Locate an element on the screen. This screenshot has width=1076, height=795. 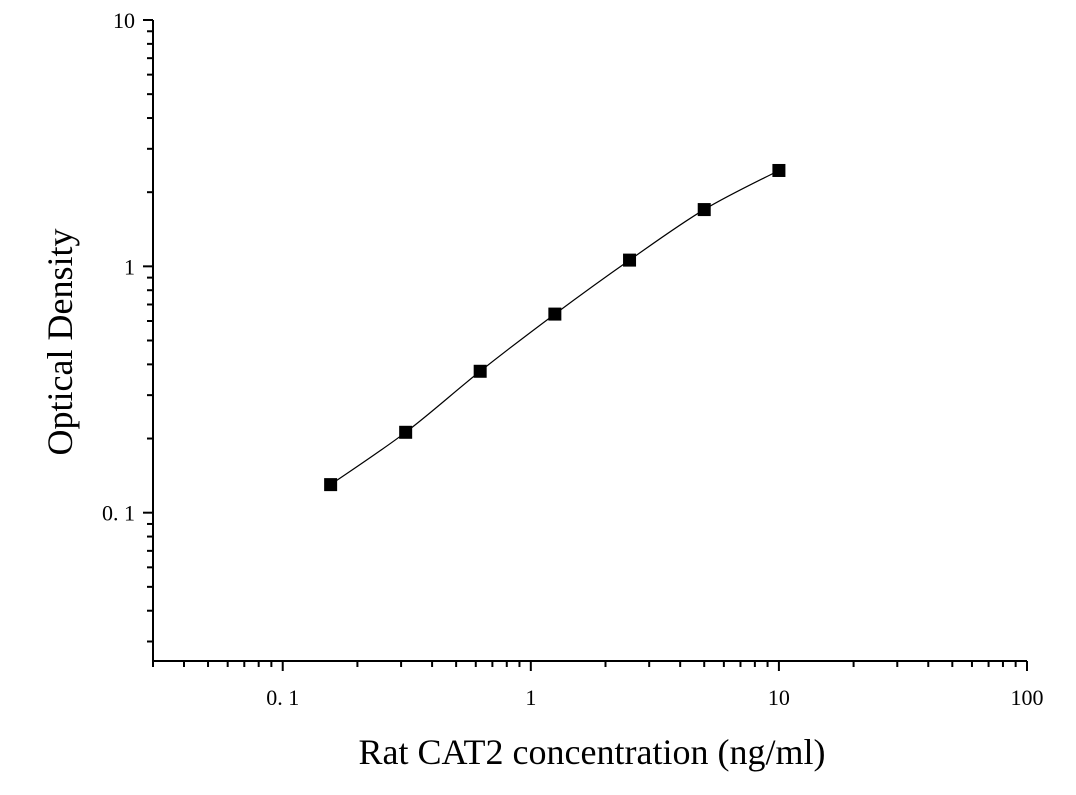
y-tick-label: 0. 1 is located at coordinates (118, 513).